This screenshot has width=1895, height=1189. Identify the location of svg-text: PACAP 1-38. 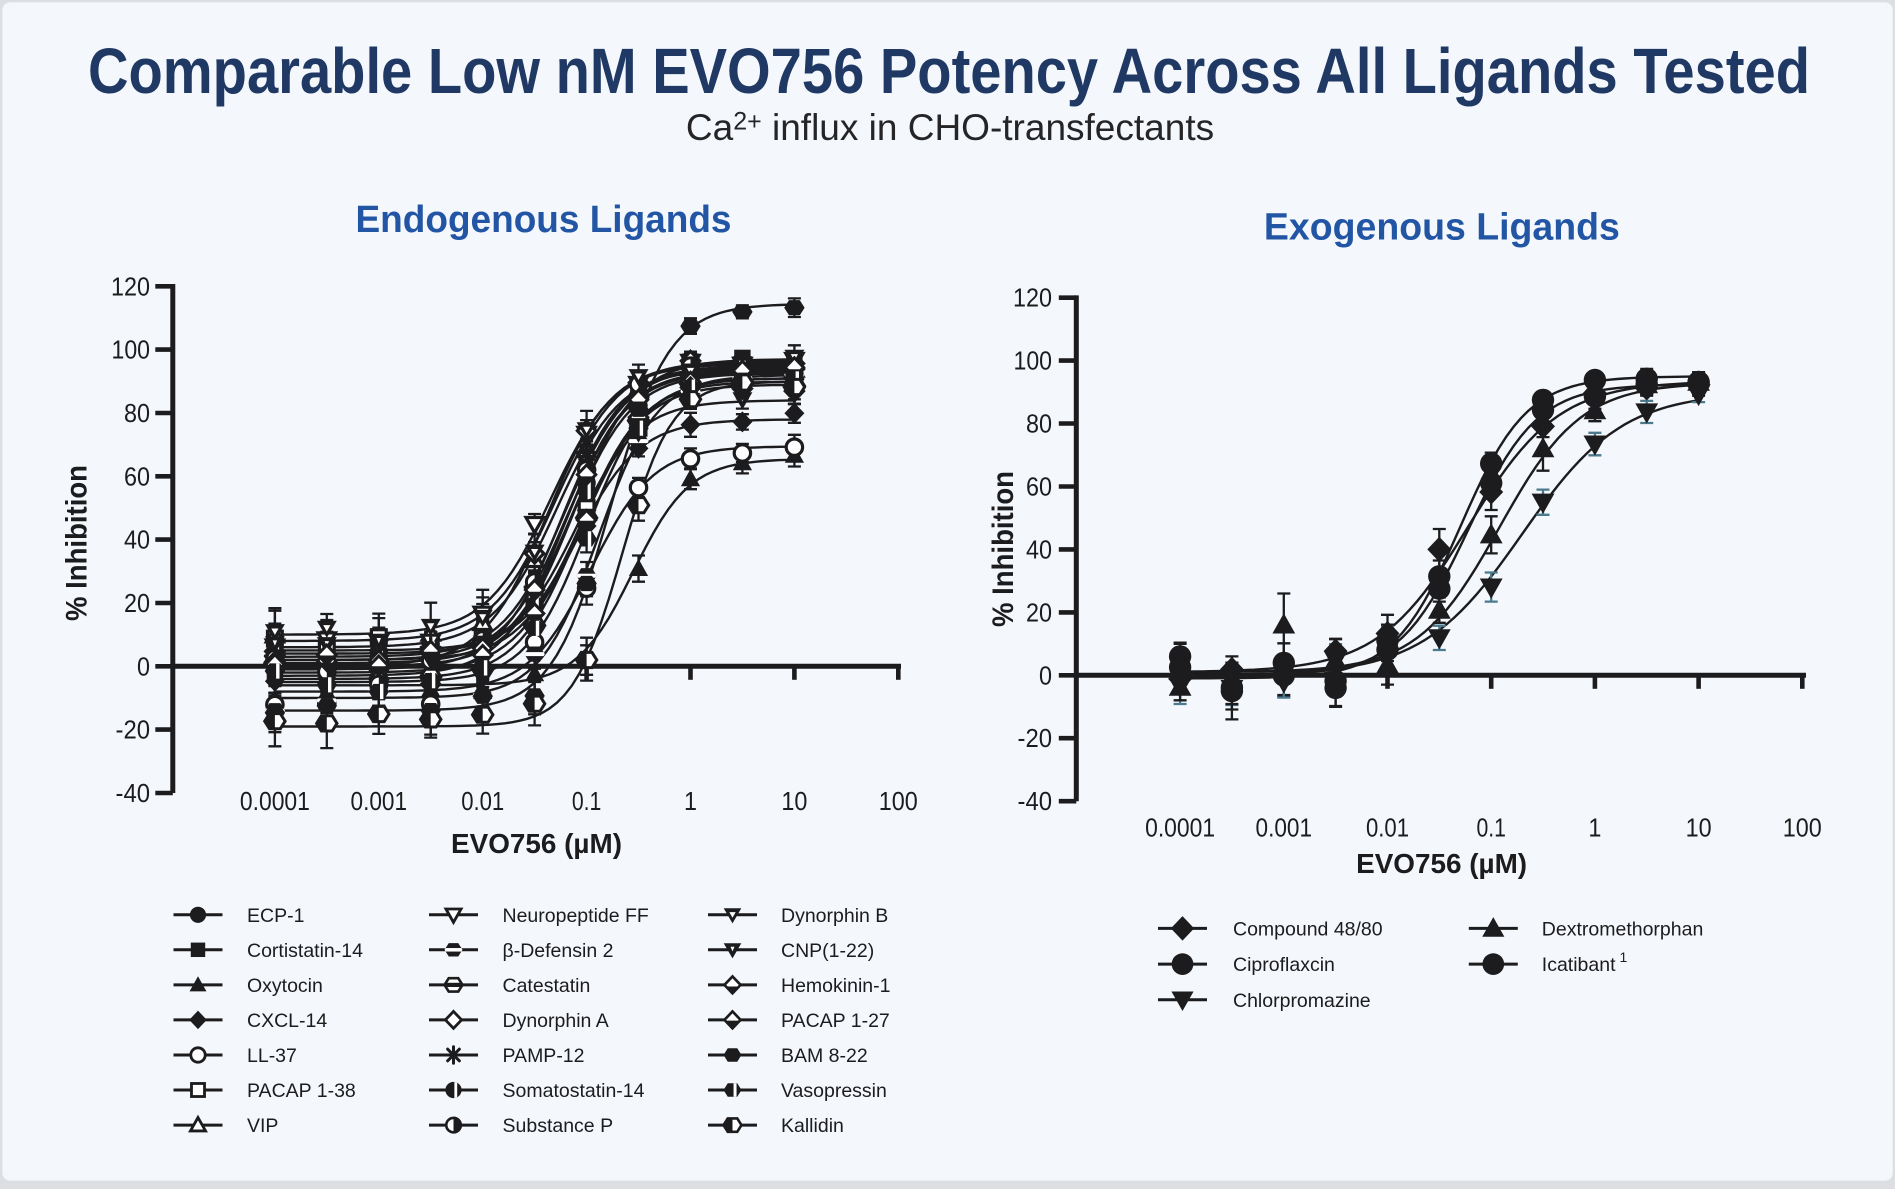
(301, 1091).